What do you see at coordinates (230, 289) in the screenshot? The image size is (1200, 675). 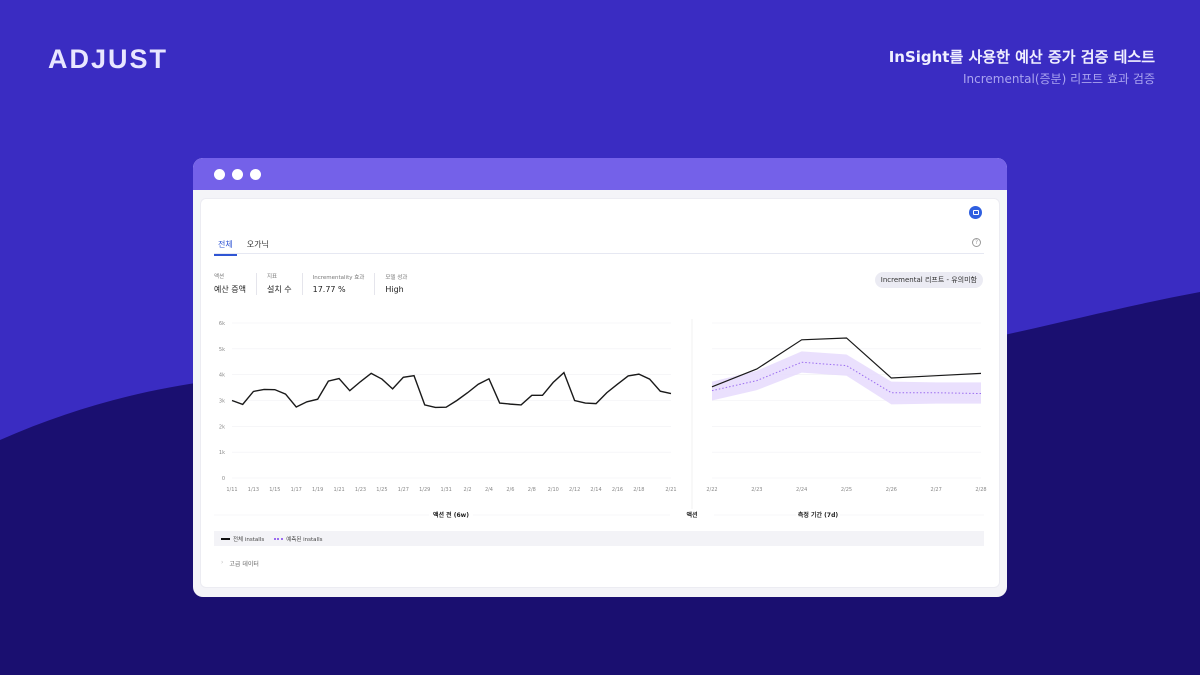 I see `metric-value: 예산 증액` at bounding box center [230, 289].